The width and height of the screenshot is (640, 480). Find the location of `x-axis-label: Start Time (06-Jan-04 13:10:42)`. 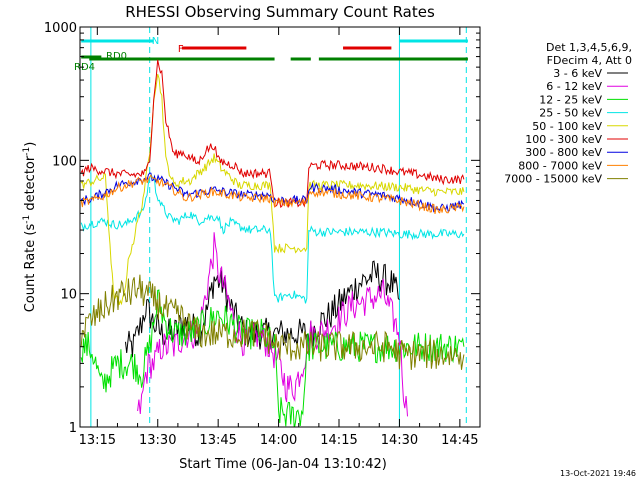

x-axis-label: Start Time (06-Jan-04 13:10:42) is located at coordinates (283, 464).